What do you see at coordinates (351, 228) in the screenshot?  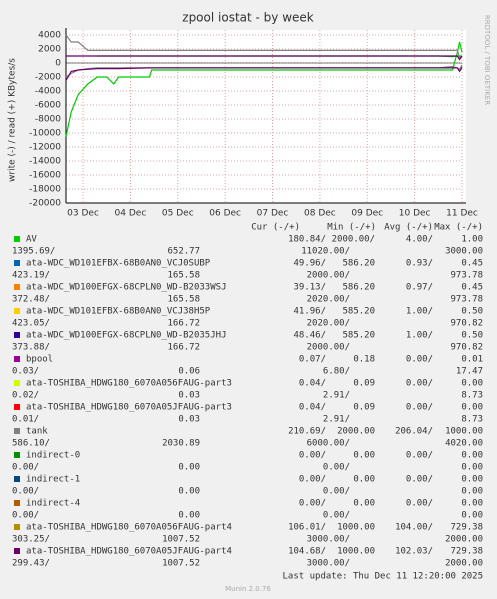 I see `legend-header: Min (-/+)` at bounding box center [351, 228].